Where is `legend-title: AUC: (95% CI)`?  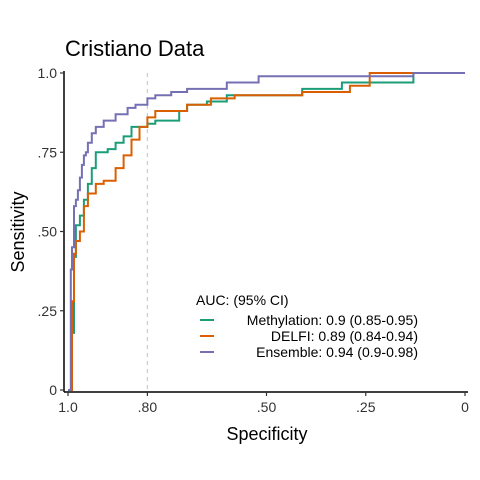 legend-title: AUC: (95% CI) is located at coordinates (242, 300).